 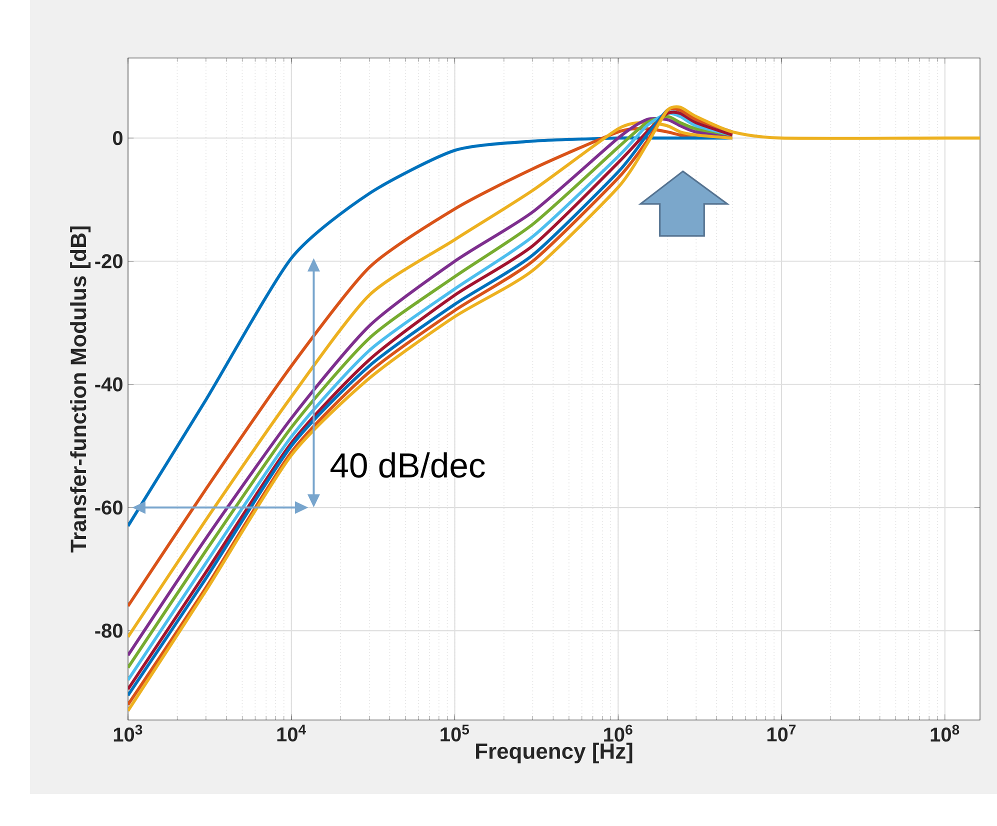 What do you see at coordinates (108, 384) in the screenshot?
I see `y-tick-label: -40` at bounding box center [108, 384].